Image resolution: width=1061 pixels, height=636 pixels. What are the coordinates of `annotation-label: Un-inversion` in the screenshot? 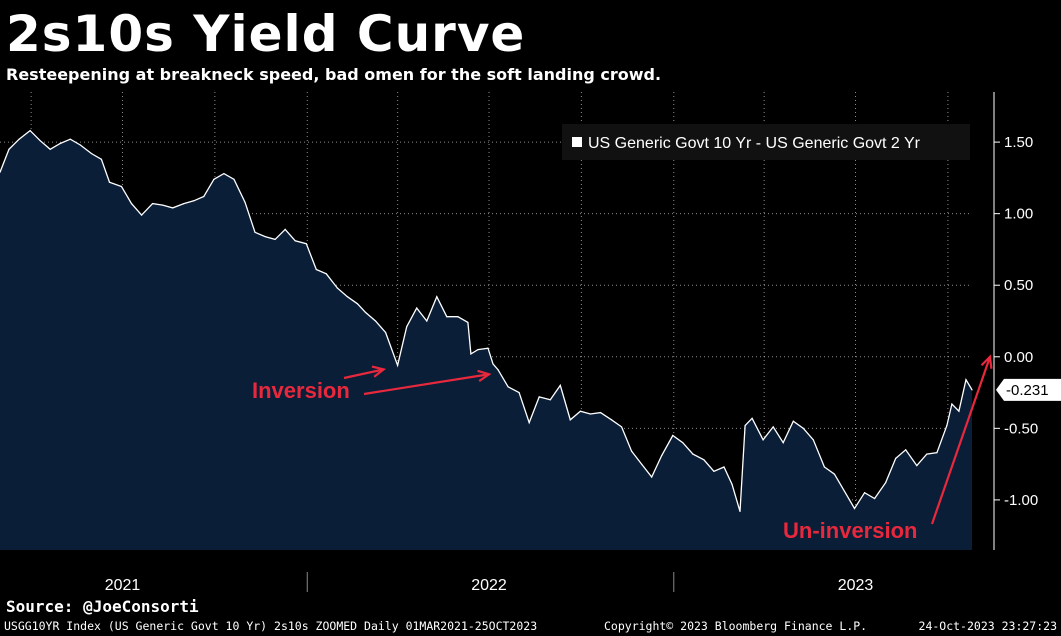 It's located at (850, 530).